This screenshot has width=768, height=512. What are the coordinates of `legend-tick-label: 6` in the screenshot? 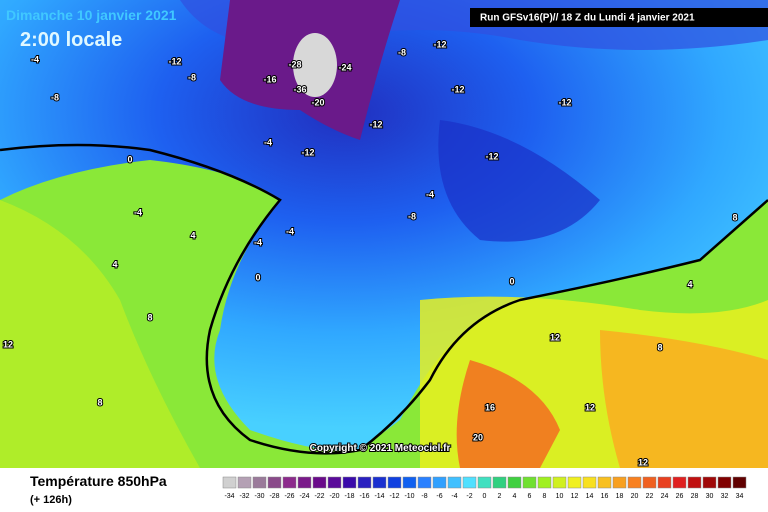 It's located at (530, 496).